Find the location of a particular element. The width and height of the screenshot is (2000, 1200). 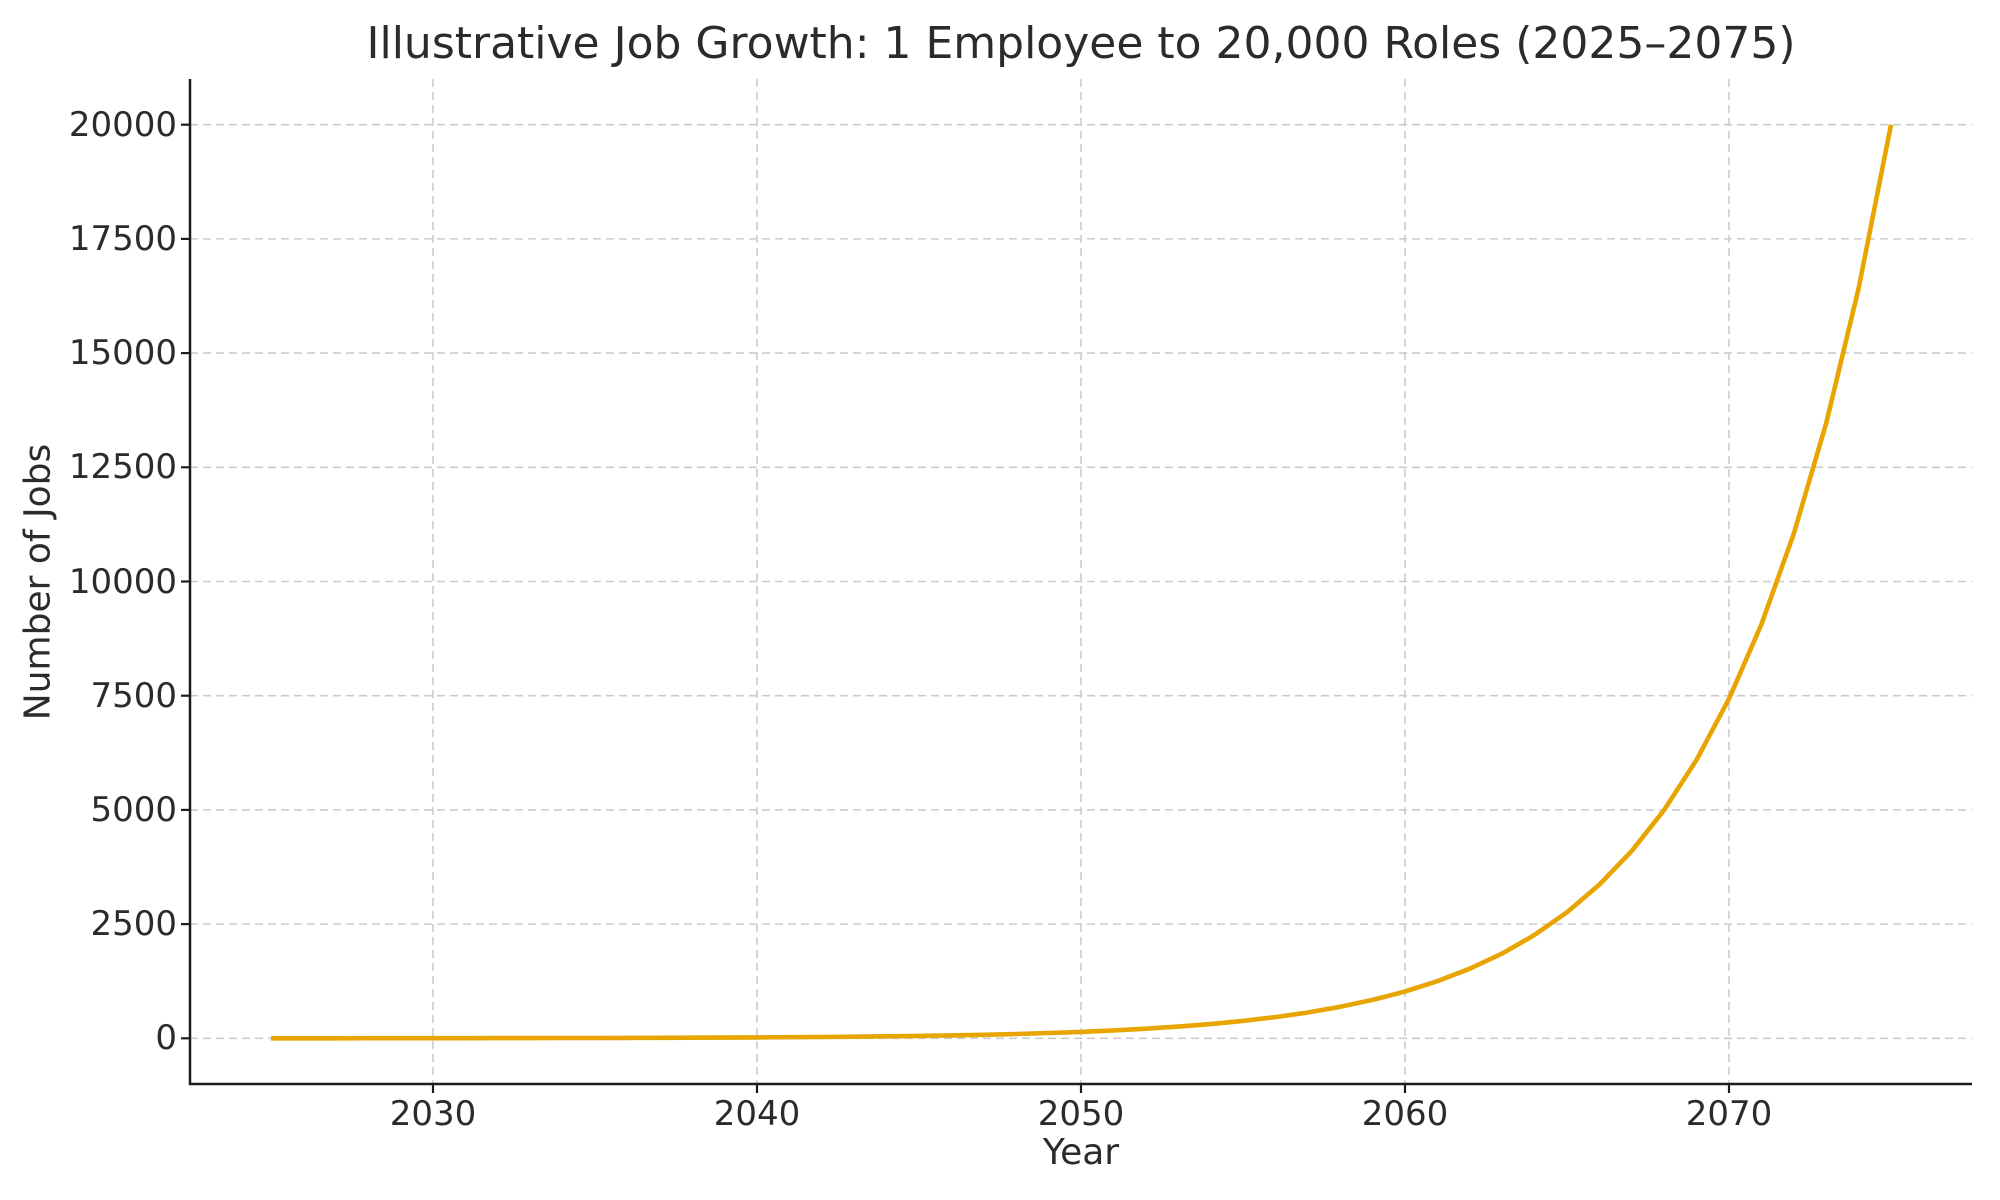

y-tick-label: 10000 is located at coordinates (122, 581).